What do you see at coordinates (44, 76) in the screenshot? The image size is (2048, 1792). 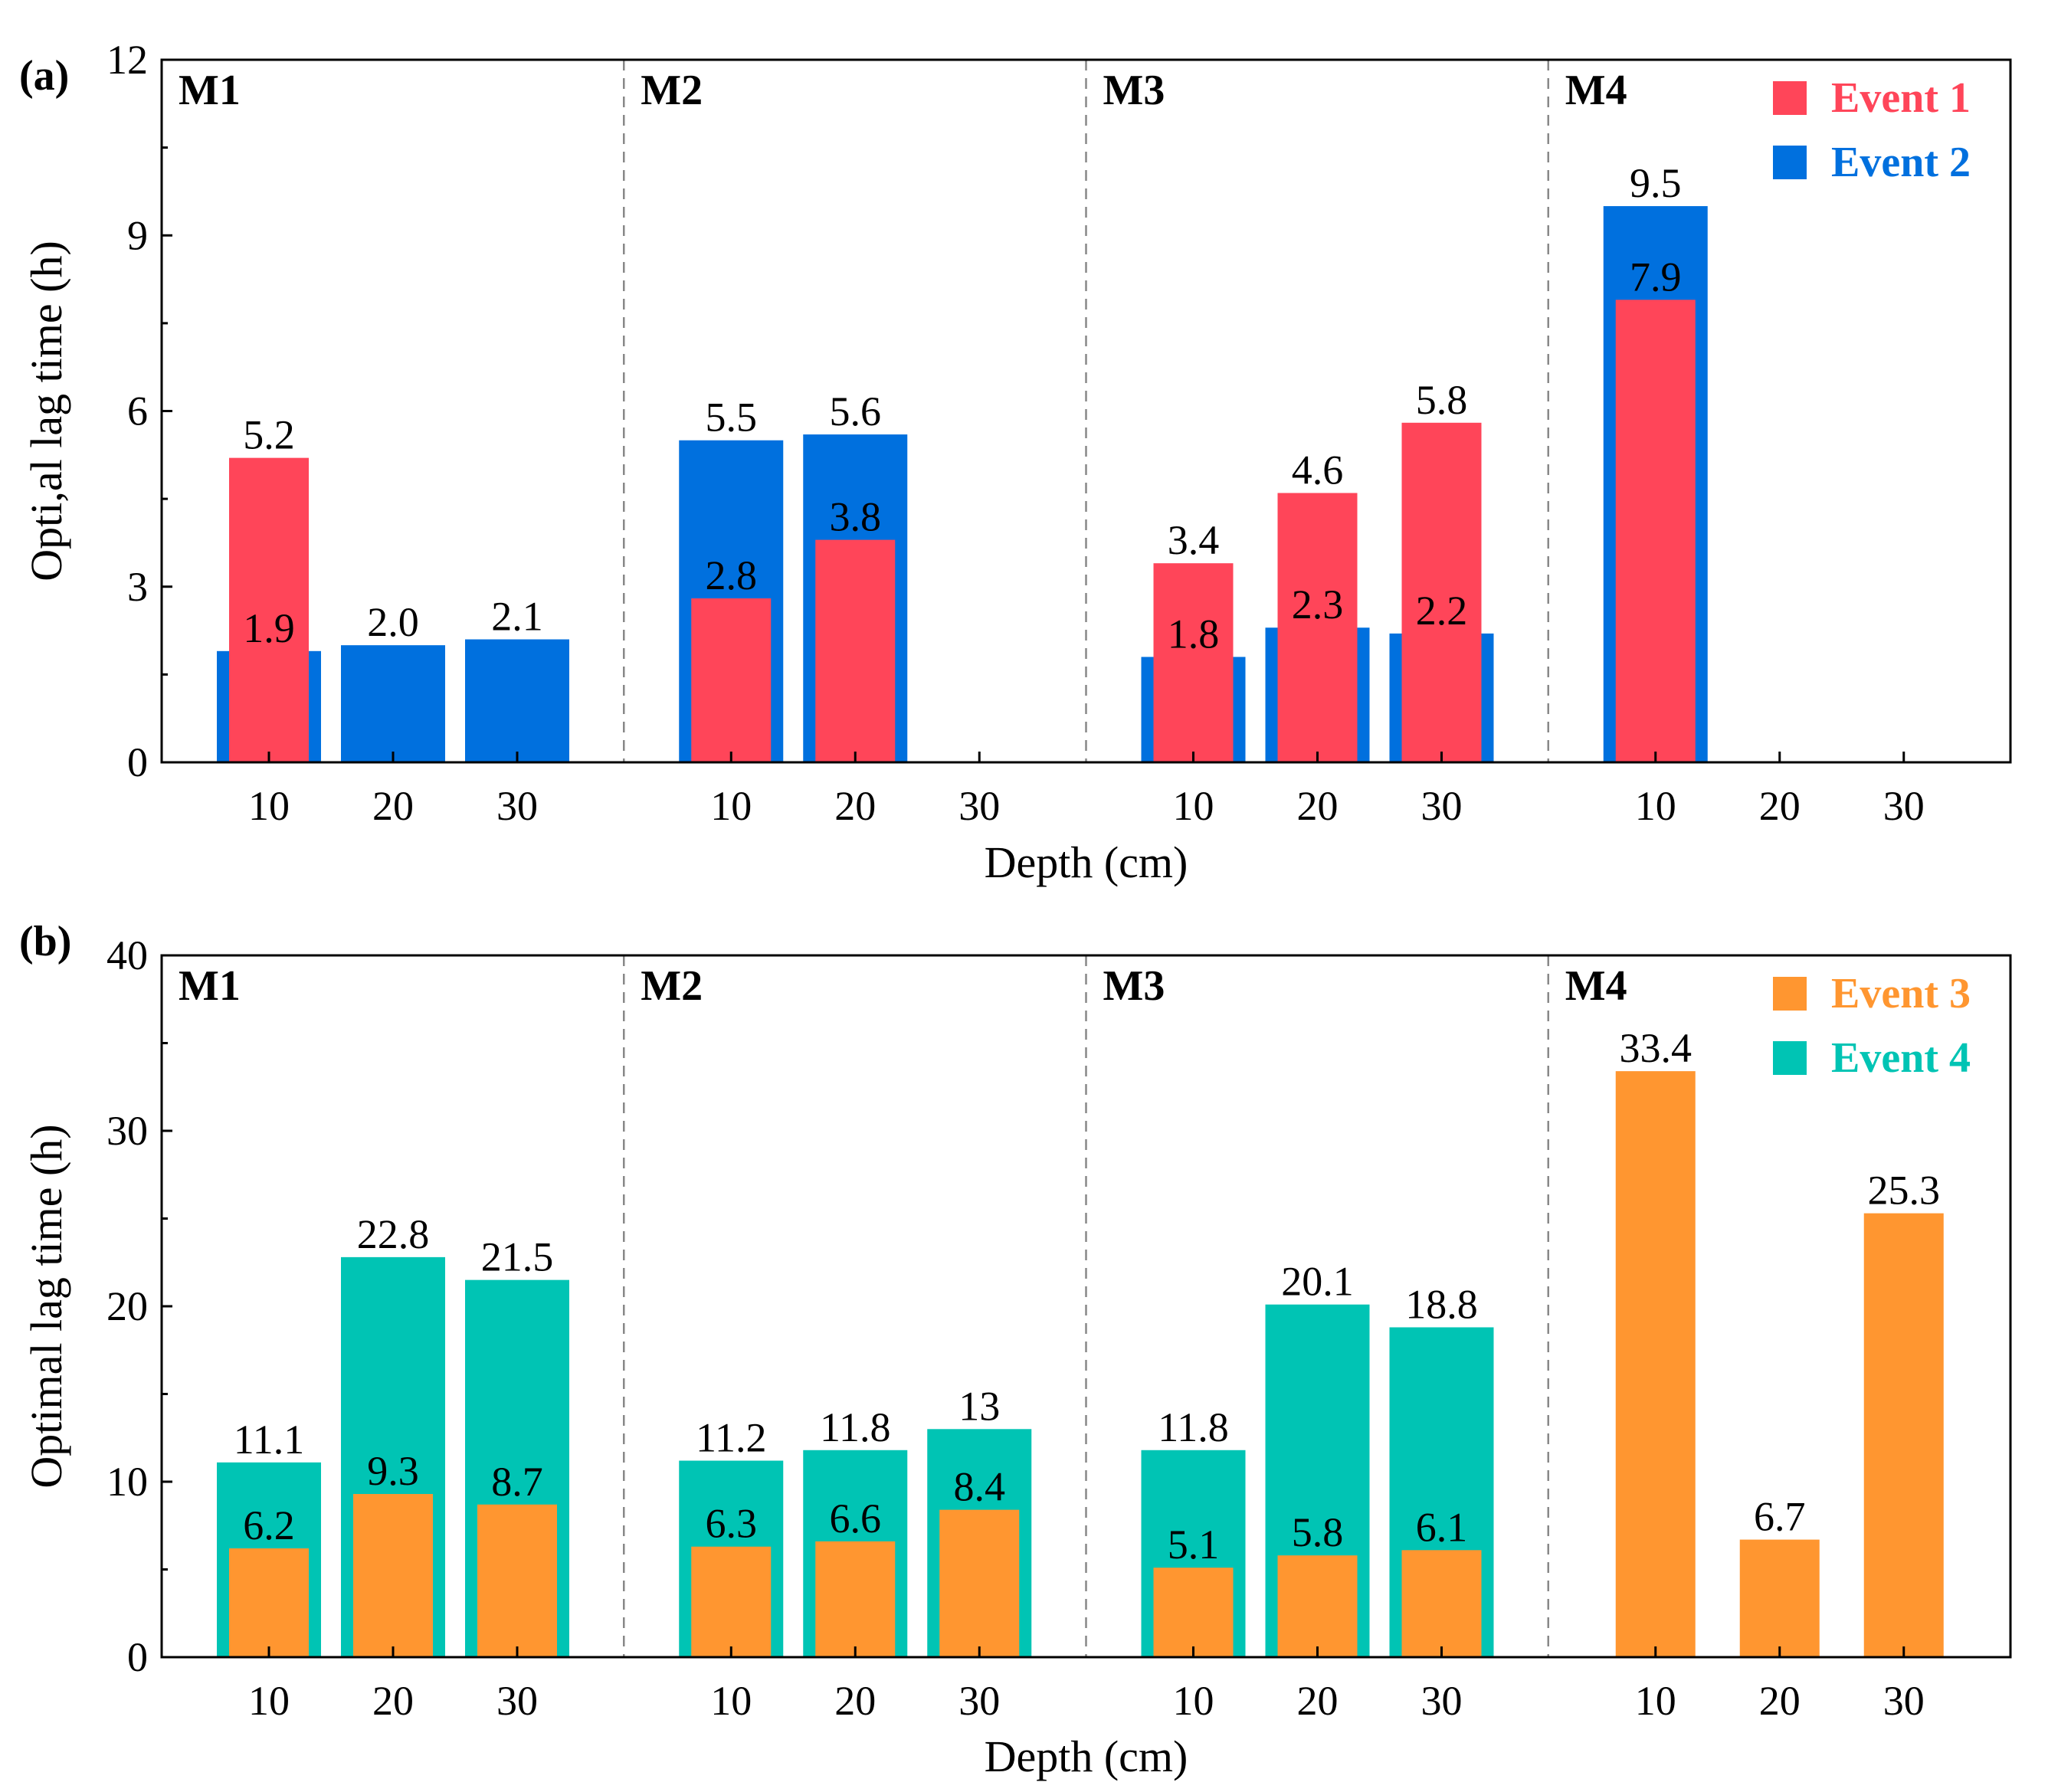 I see `panel-a-label: (a)` at bounding box center [44, 76].